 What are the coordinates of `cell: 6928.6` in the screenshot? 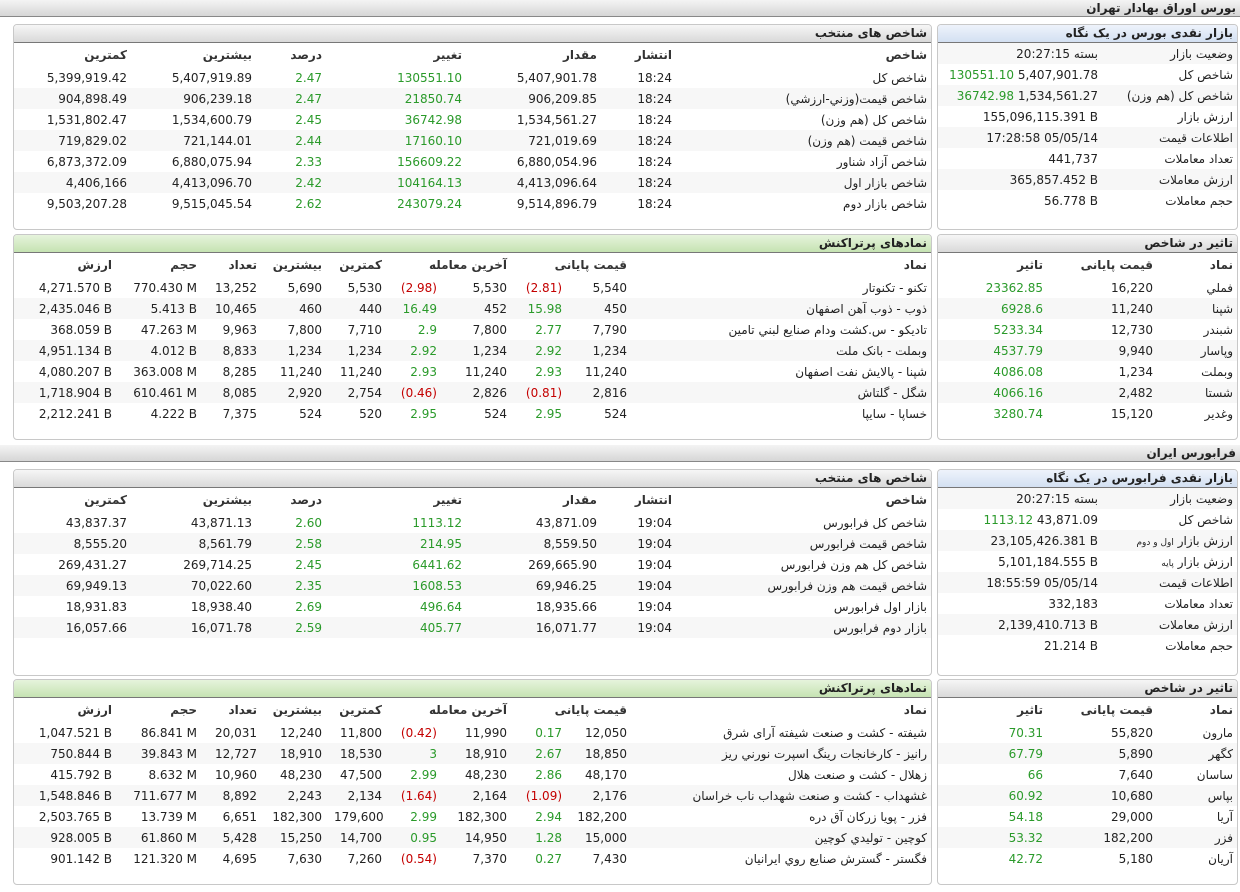 It's located at (993, 308).